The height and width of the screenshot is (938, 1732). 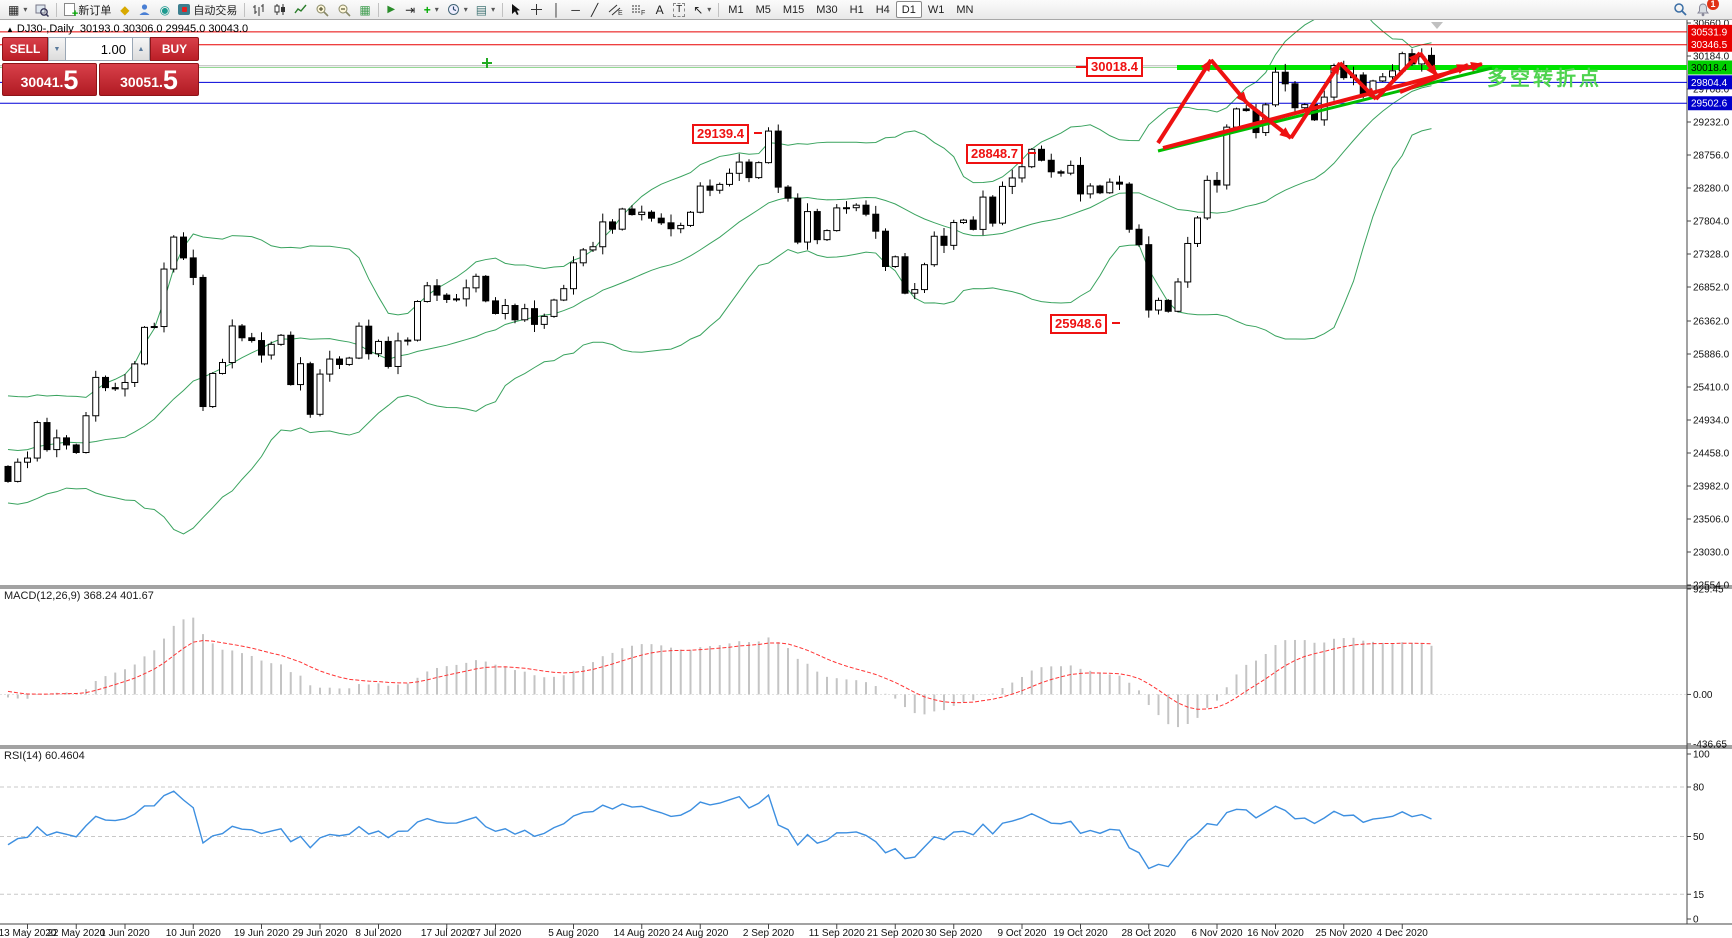 What do you see at coordinates (720, 134) in the screenshot?
I see `price-callout: 29139.4` at bounding box center [720, 134].